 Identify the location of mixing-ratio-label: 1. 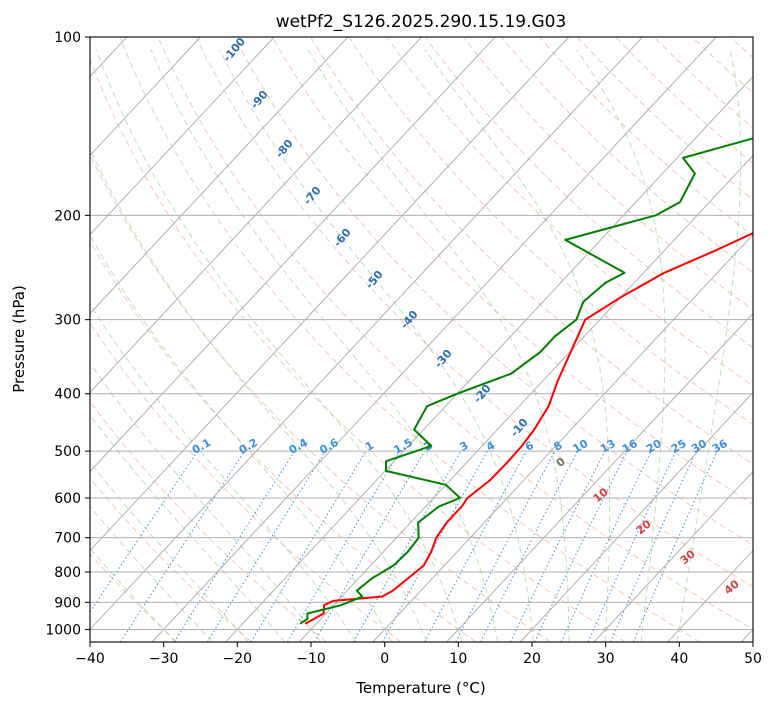
(369, 446).